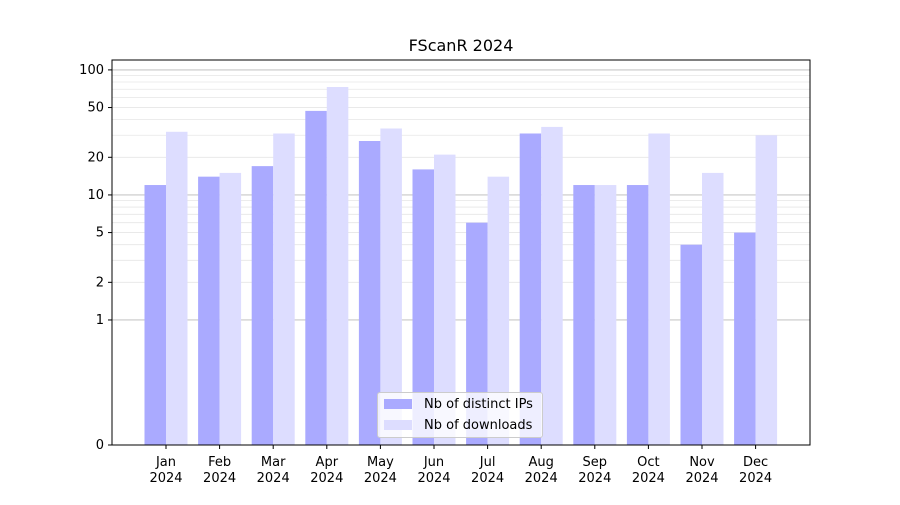  I want to click on legend-label-downloads: Nb of downloads, so click(478, 425).